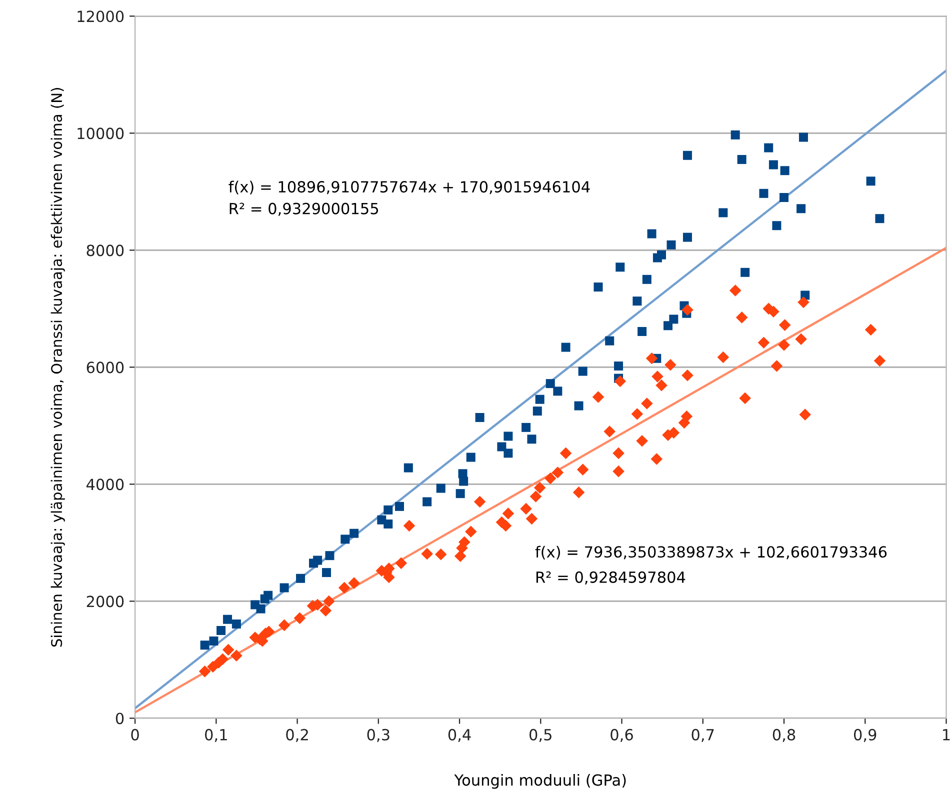  What do you see at coordinates (120, 718) in the screenshot?
I see `y-tick-label: 0` at bounding box center [120, 718].